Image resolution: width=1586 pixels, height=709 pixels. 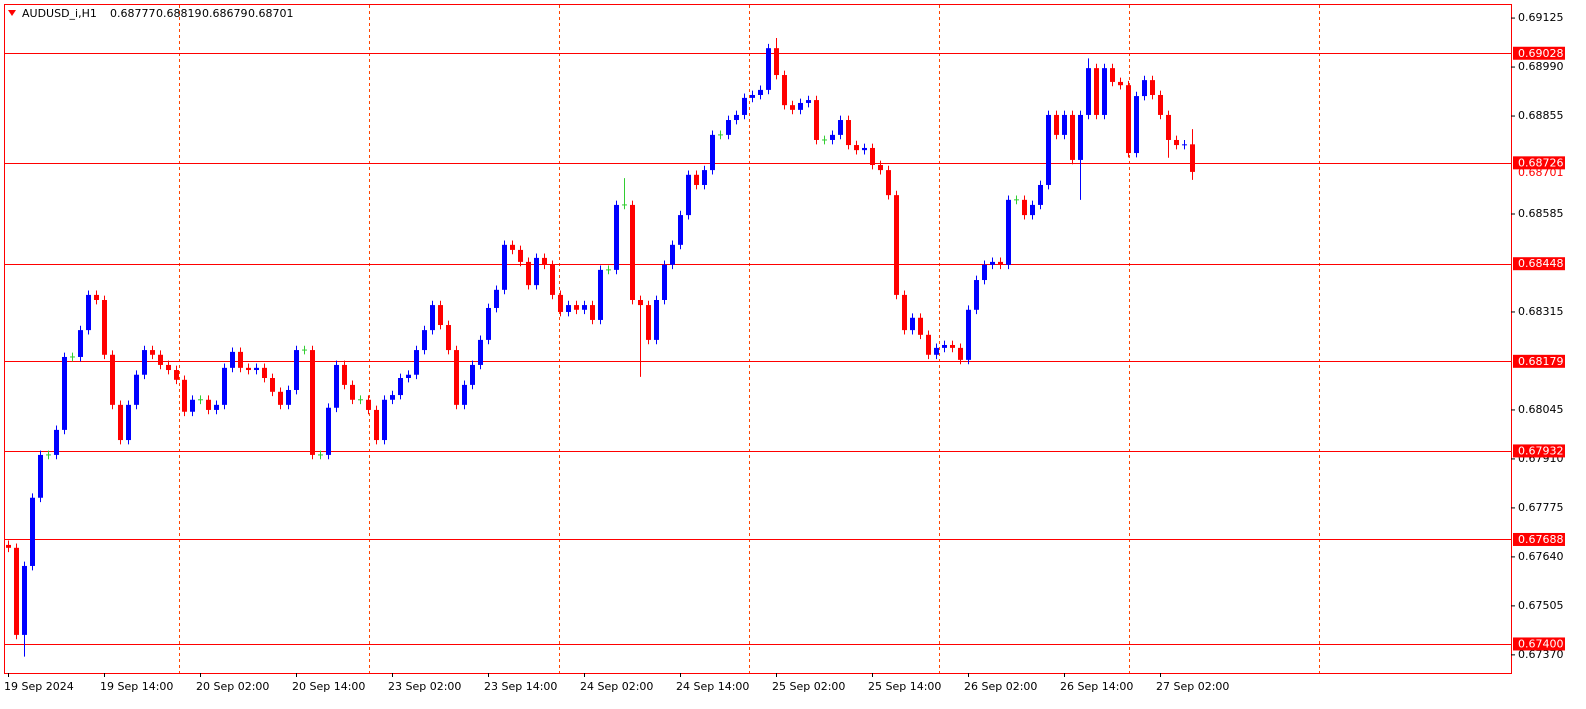 I want to click on x-tick-label: 27 Sep 02:00, so click(x=1192, y=686).